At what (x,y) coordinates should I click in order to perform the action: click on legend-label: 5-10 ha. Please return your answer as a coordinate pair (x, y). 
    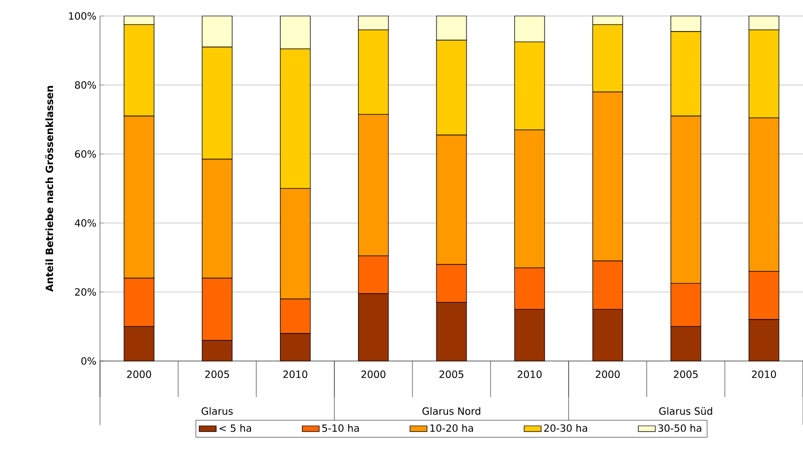
    Looking at the image, I should click on (340, 428).